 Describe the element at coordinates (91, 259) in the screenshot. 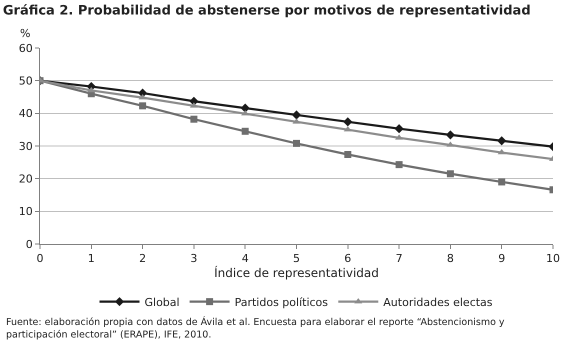

I see `x-tick-label: 1` at that location.